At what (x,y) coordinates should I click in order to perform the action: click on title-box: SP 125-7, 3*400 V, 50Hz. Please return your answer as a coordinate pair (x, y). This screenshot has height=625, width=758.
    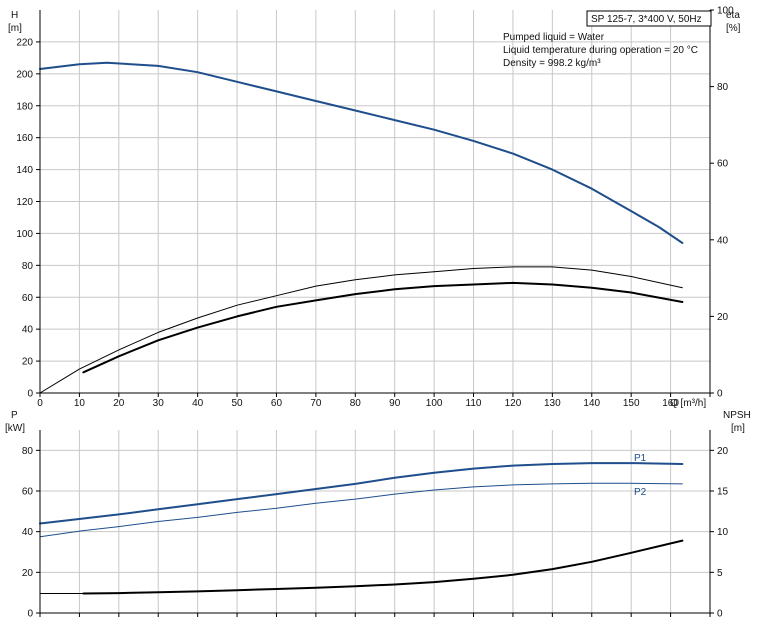
    Looking at the image, I should click on (649, 18).